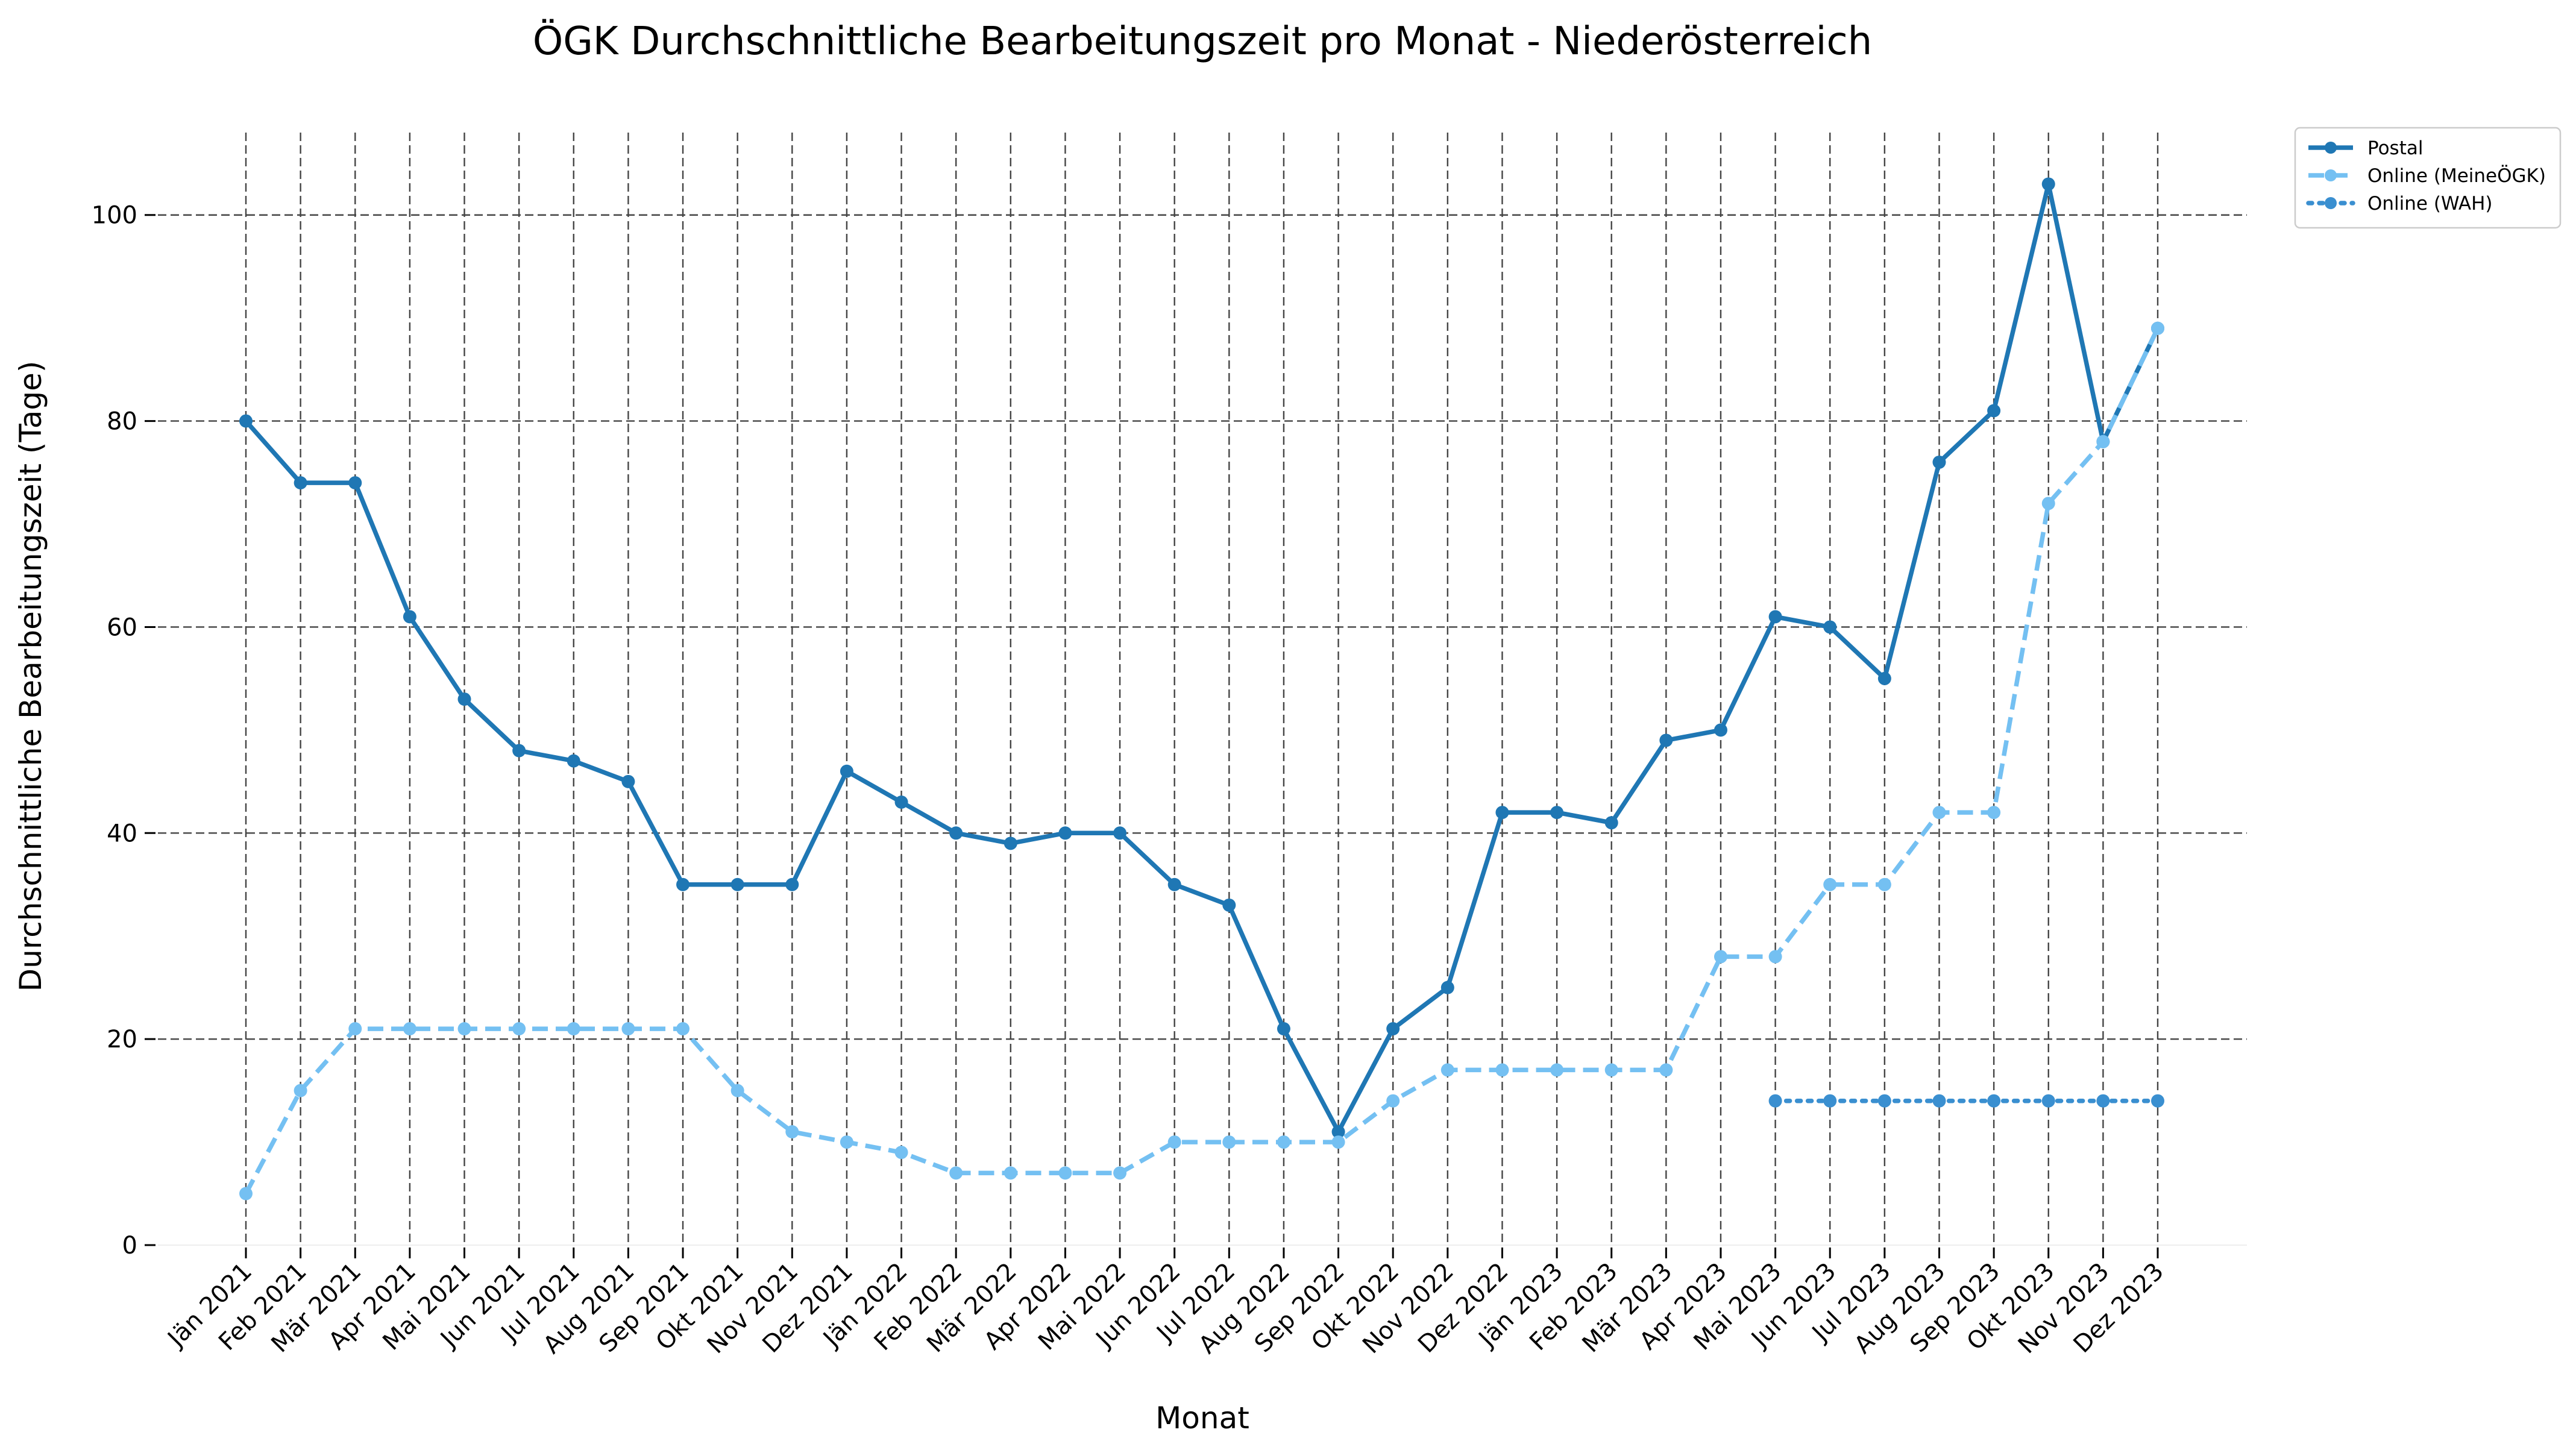  What do you see at coordinates (122, 627) in the screenshot?
I see `y-tick-label: 60` at bounding box center [122, 627].